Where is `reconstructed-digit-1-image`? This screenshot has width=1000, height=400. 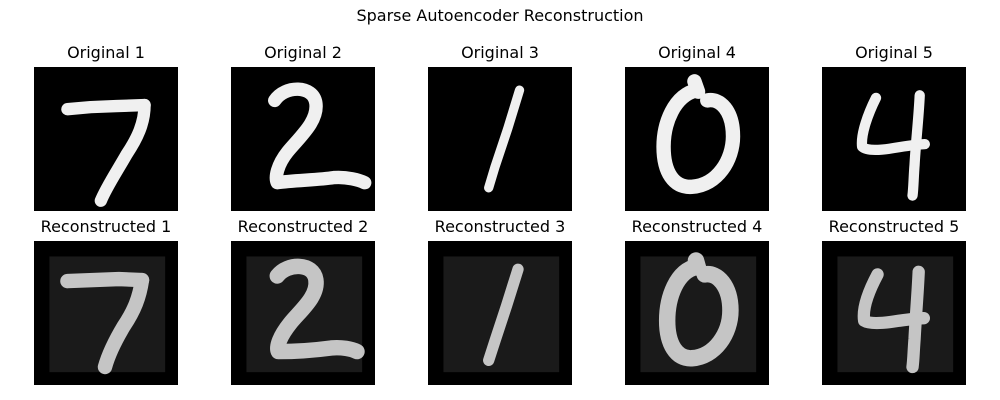 reconstructed-digit-1-image is located at coordinates (500, 313).